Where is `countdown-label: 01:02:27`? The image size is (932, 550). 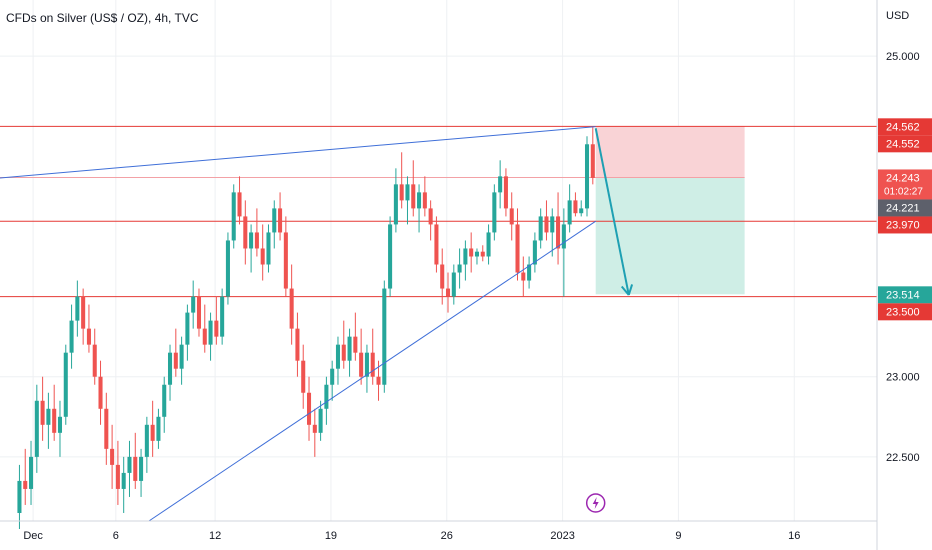
countdown-label: 01:02:27 is located at coordinates (903, 191).